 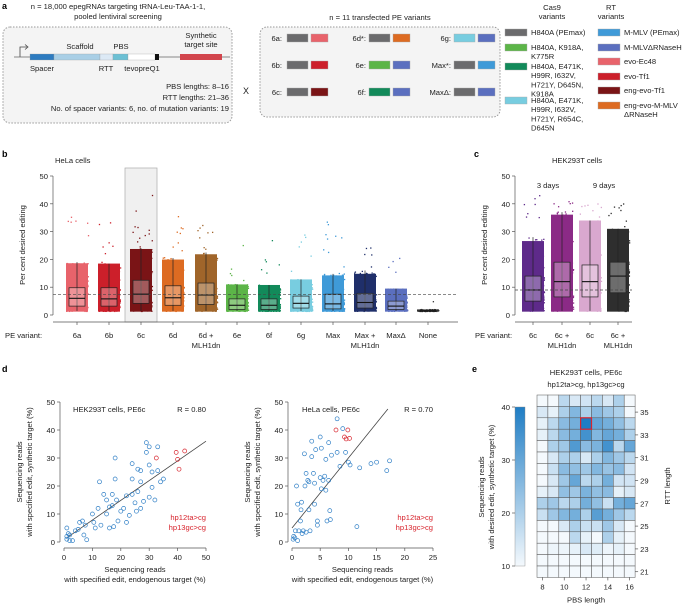 What do you see at coordinates (638, 110) in the screenshot?
I see `rt-legend-item: eng-evo-M-MLVΔRNaseH` at bounding box center [638, 110].